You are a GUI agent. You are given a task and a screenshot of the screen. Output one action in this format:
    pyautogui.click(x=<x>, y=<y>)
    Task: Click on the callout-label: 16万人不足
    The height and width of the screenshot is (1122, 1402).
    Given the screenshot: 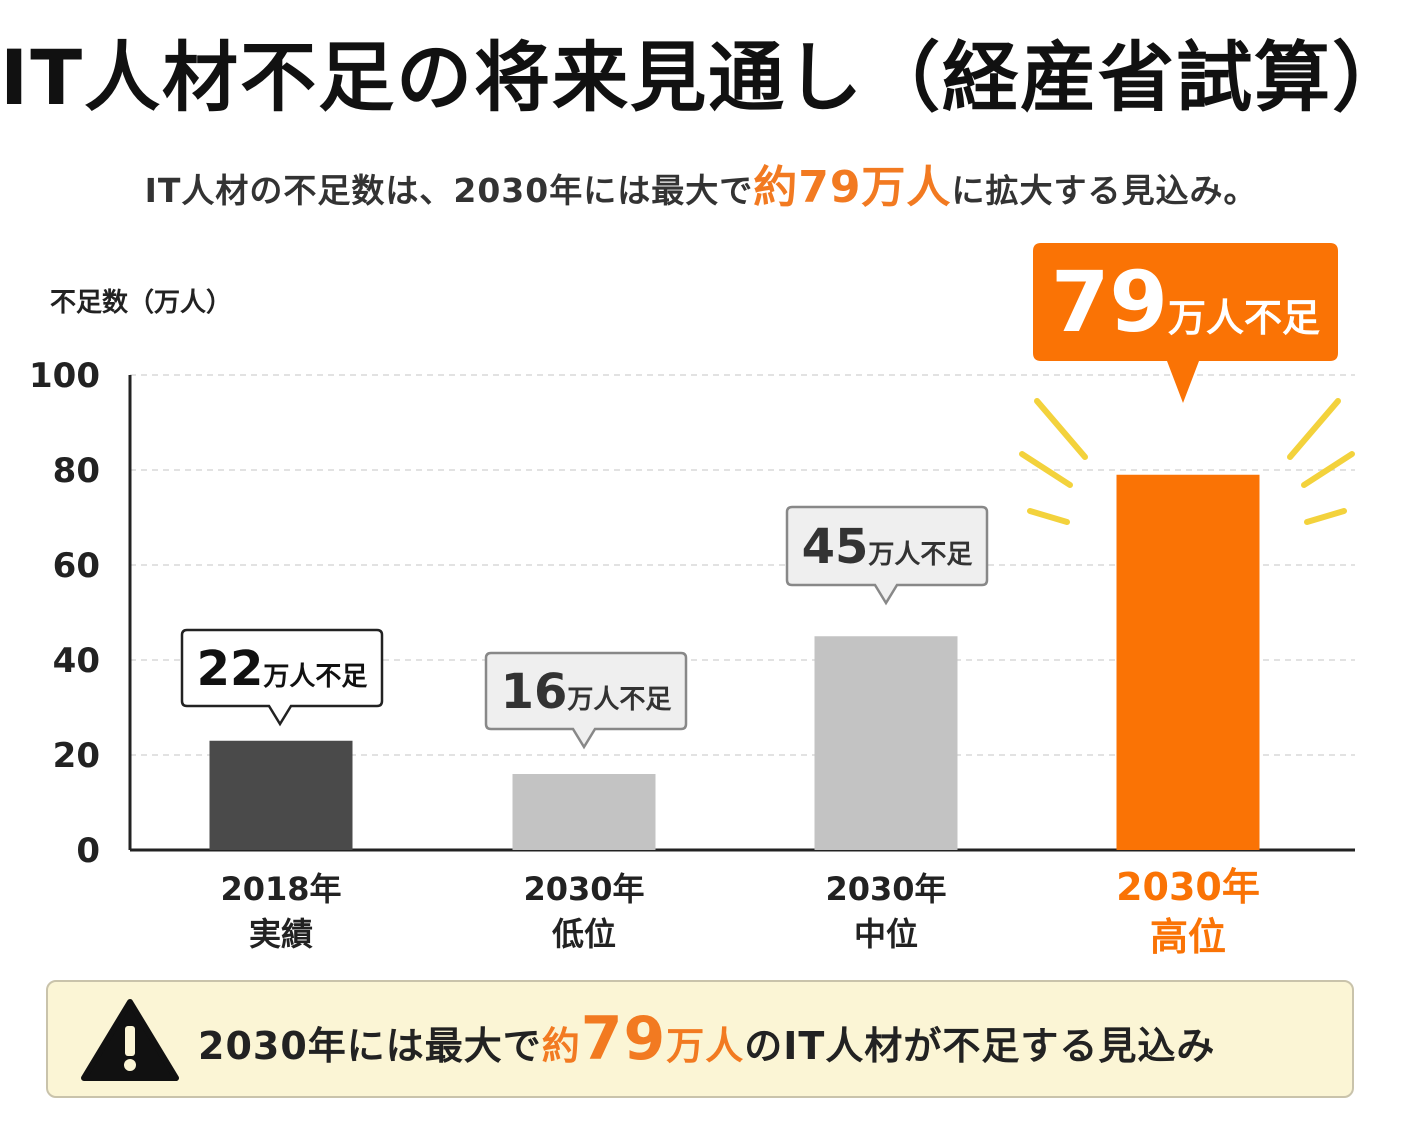 What is the action you would take?
    pyautogui.click(x=586, y=692)
    